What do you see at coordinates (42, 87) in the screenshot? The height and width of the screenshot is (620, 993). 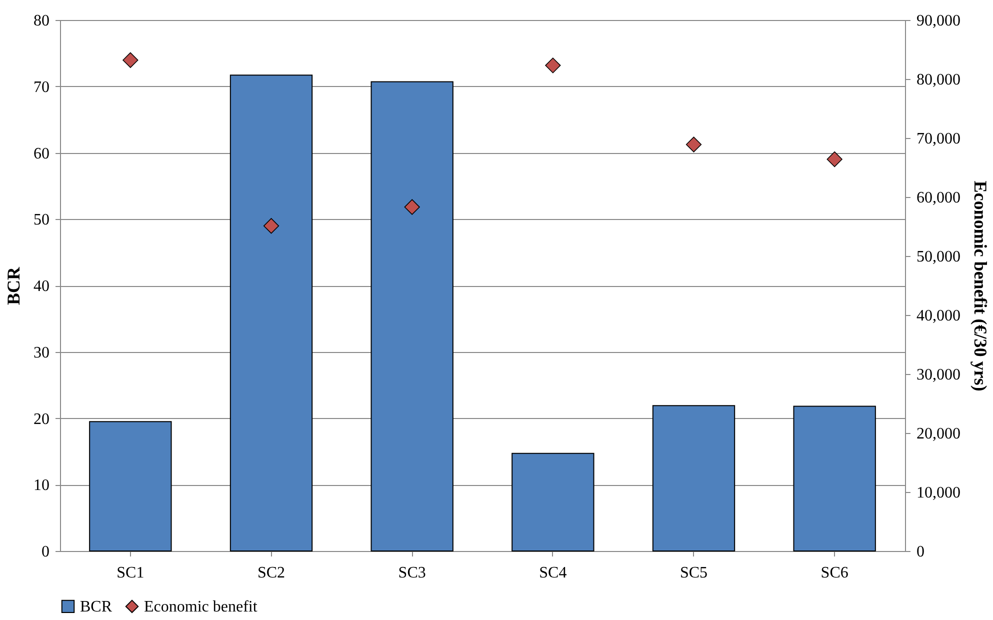 I see `y-tick-label: 70` at bounding box center [42, 87].